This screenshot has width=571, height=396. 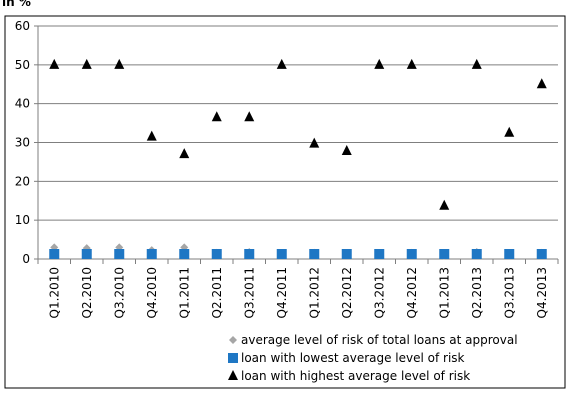 I want to click on legend-label: loan with highest average level of risk, so click(x=355, y=376).